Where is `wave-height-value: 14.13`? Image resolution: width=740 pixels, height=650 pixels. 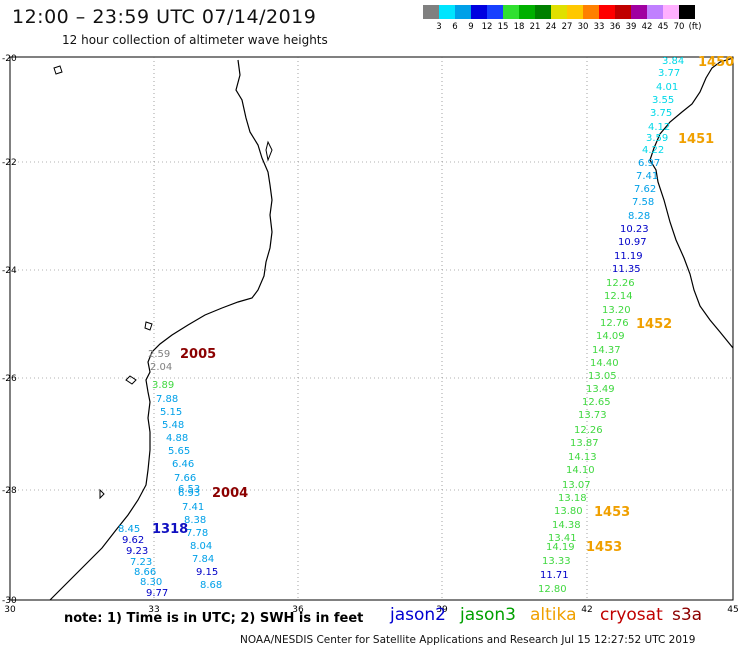
wave-height-value: 14.13 is located at coordinates (582, 457).